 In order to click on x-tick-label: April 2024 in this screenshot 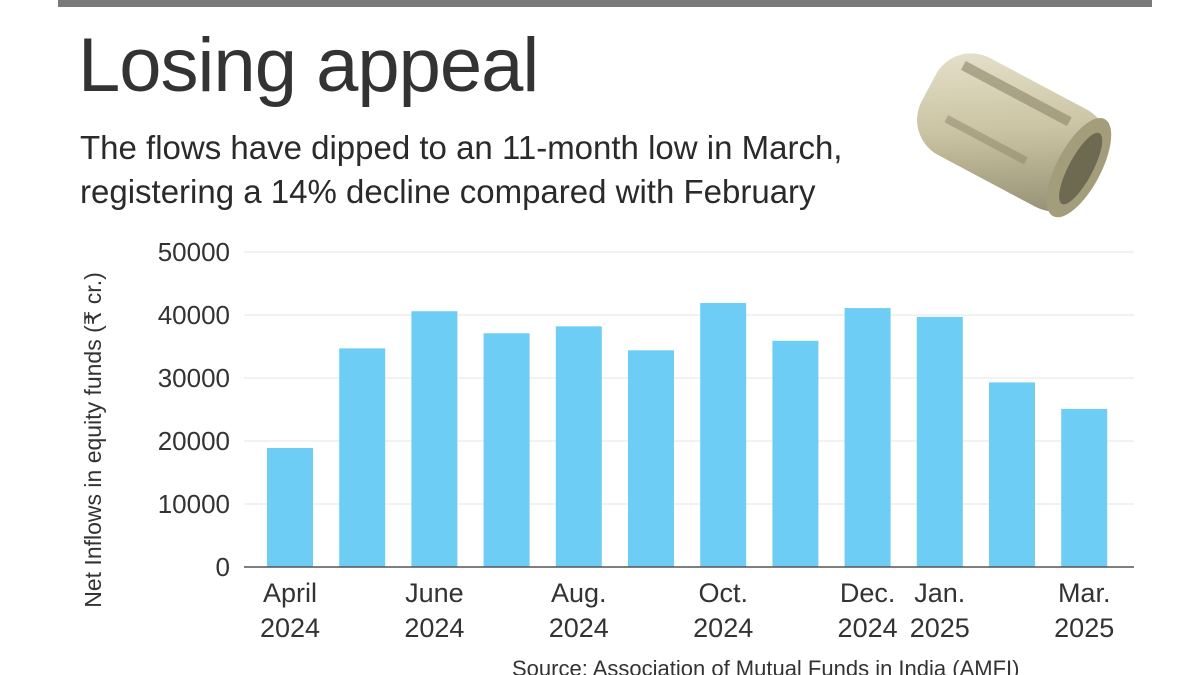, I will do `click(290, 610)`.